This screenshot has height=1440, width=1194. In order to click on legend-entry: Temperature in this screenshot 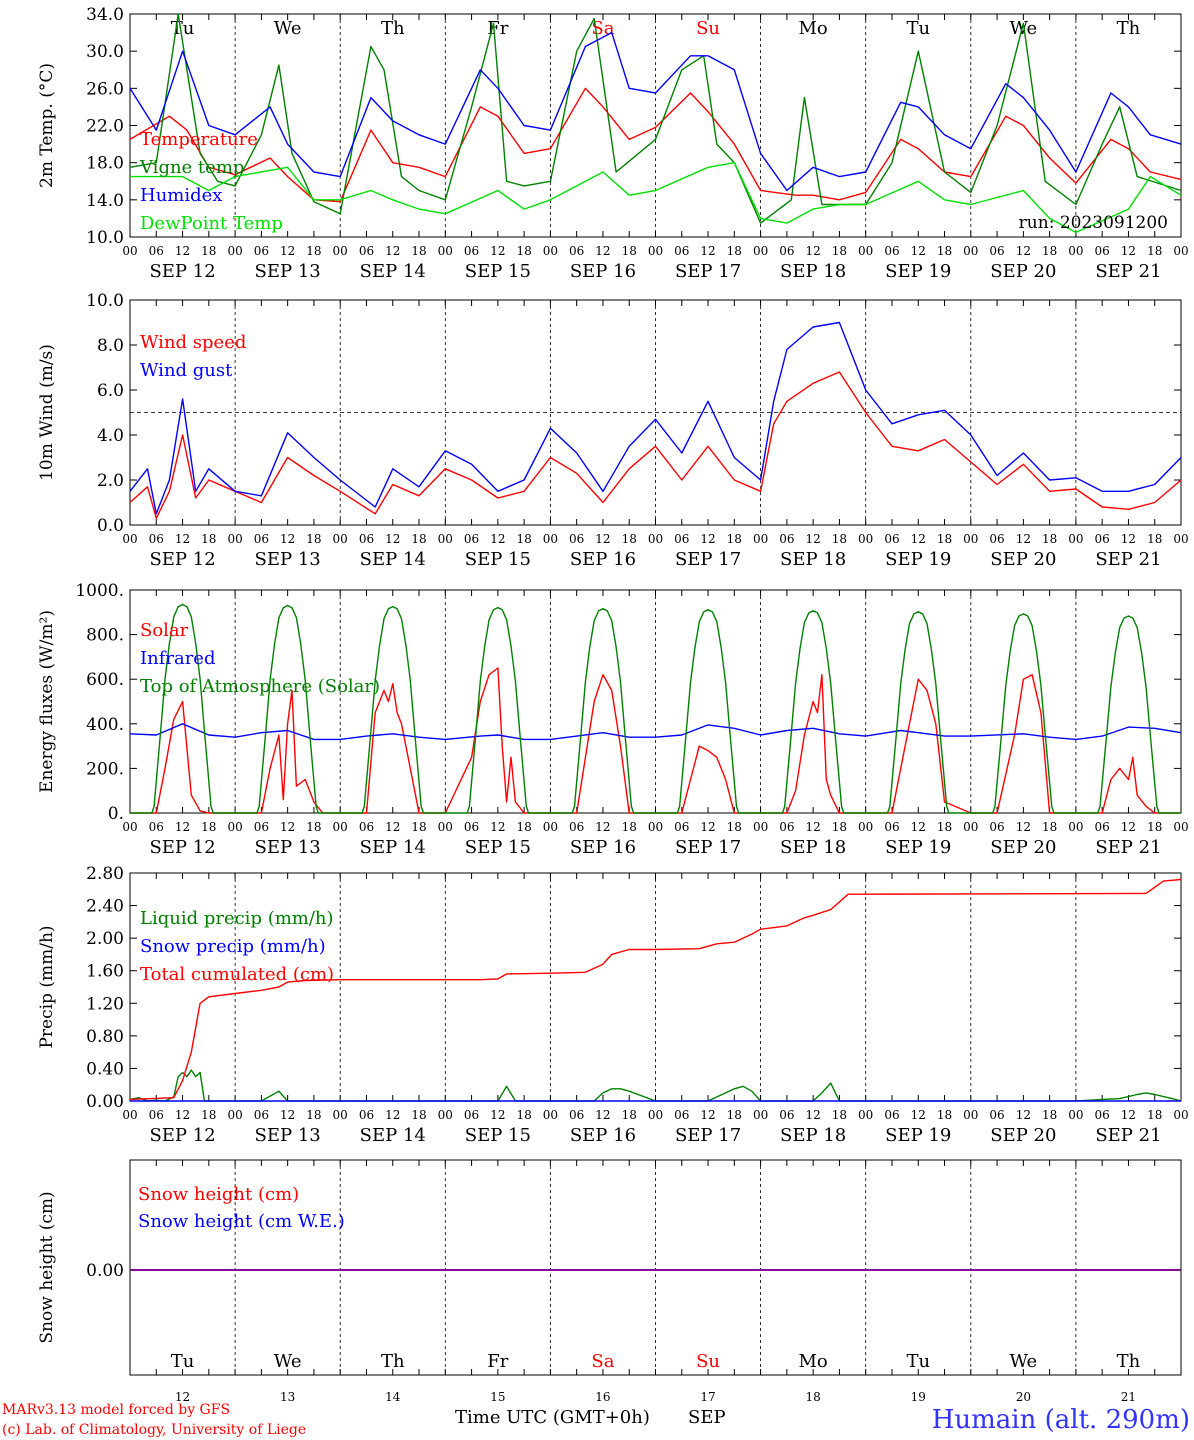, I will do `click(199, 139)`.